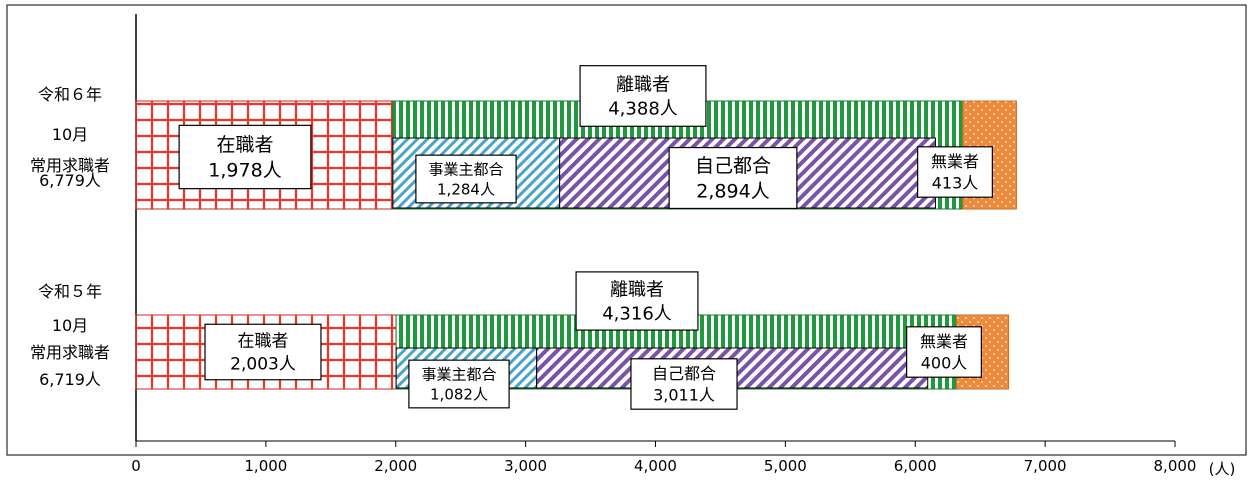 The height and width of the screenshot is (483, 1253). Describe the element at coordinates (915, 466) in the screenshot. I see `x-tick-label: 6,000` at that location.